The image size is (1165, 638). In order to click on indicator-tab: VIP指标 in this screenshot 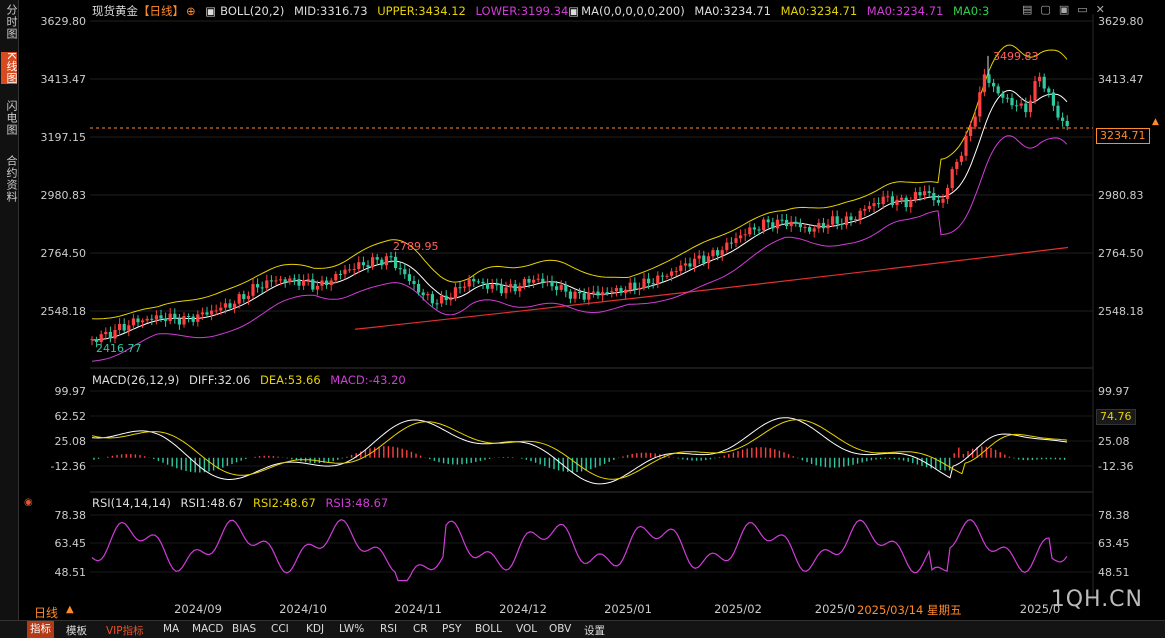, I will do `click(125, 631)`.